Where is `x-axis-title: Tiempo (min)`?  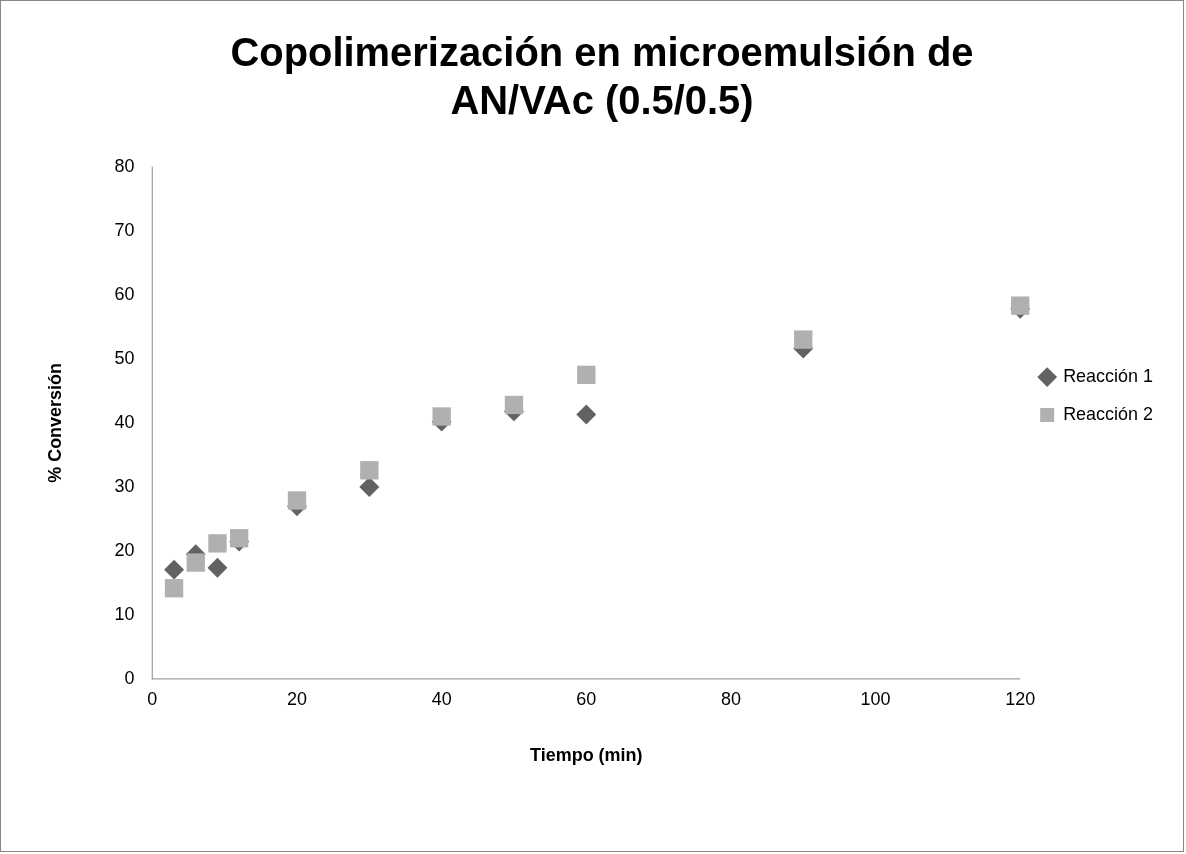 x-axis-title: Tiempo (min) is located at coordinates (586, 755).